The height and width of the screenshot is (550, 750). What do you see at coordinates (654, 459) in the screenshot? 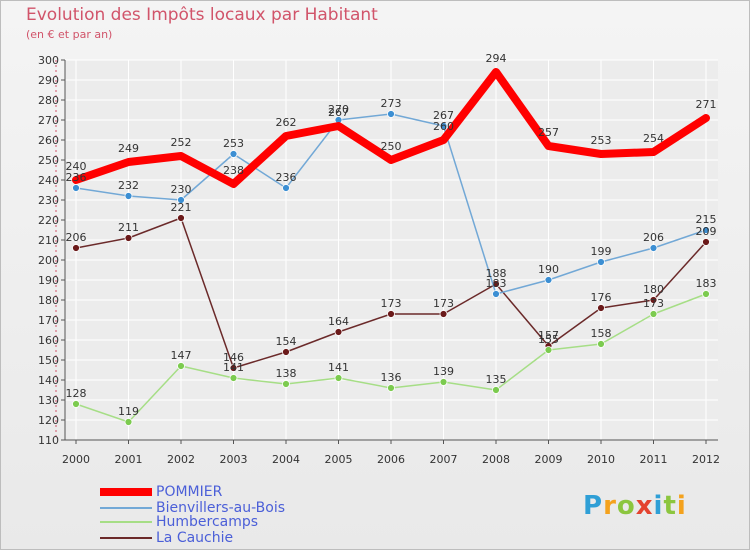
I see `x-tick-label: 2011` at bounding box center [654, 459].